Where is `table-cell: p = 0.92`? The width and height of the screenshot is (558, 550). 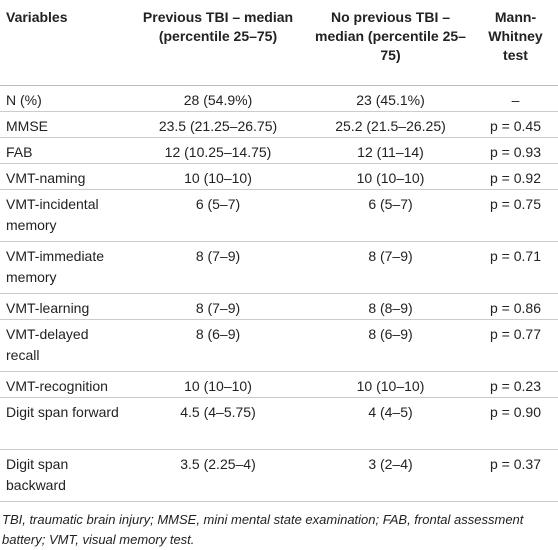
table-cell: p = 0.92 is located at coordinates (515, 176).